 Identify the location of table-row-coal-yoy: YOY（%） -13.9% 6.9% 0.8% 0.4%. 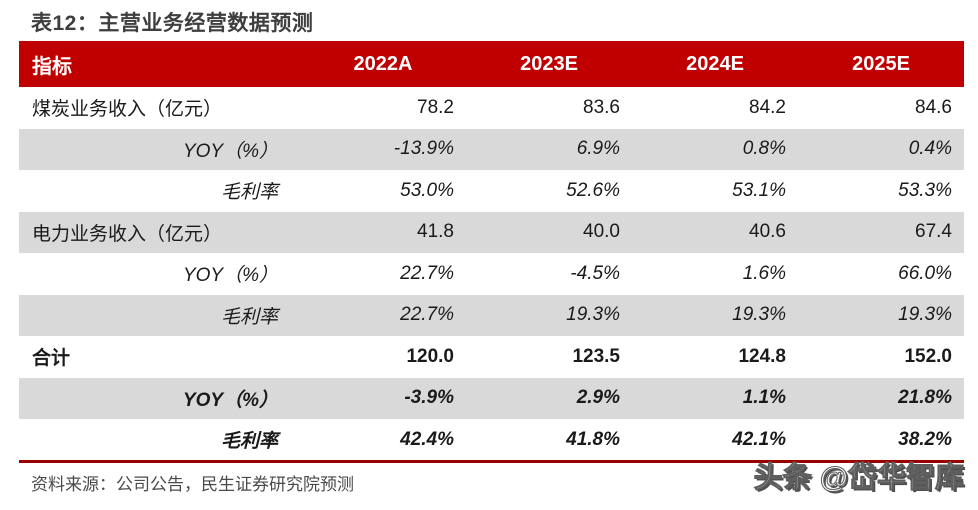
(491, 149).